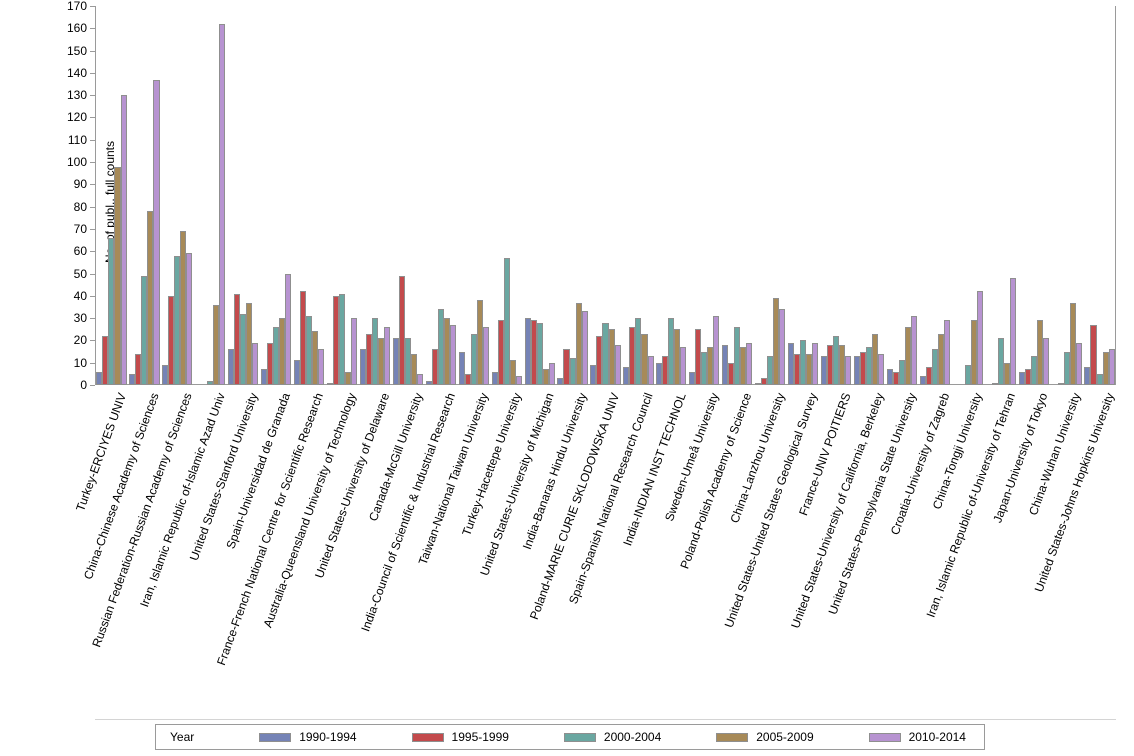 Image resolution: width=1134 pixels, height=756 pixels. I want to click on legend-label: 1995-1999, so click(480, 737).